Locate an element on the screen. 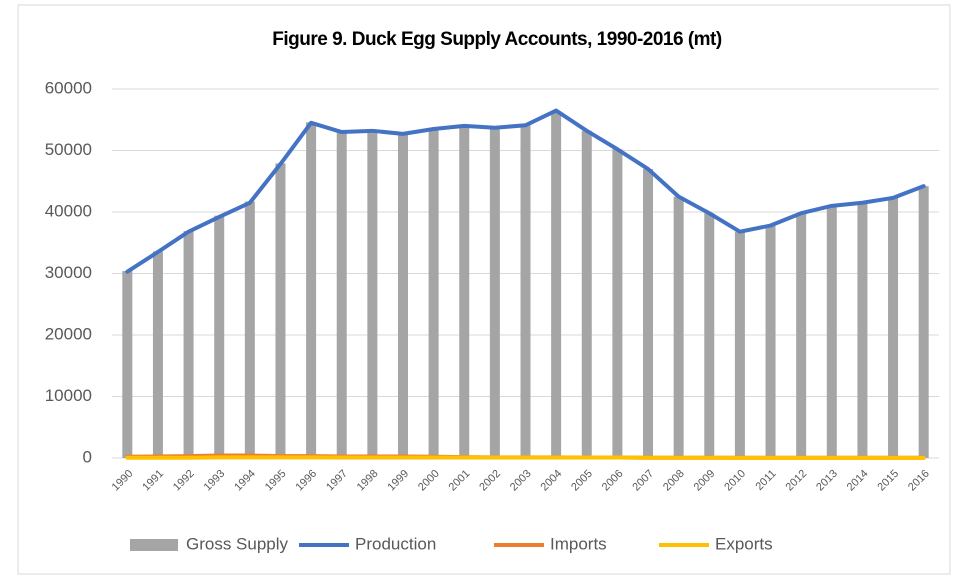  y-tick-label: 40000 is located at coordinates (68, 210).